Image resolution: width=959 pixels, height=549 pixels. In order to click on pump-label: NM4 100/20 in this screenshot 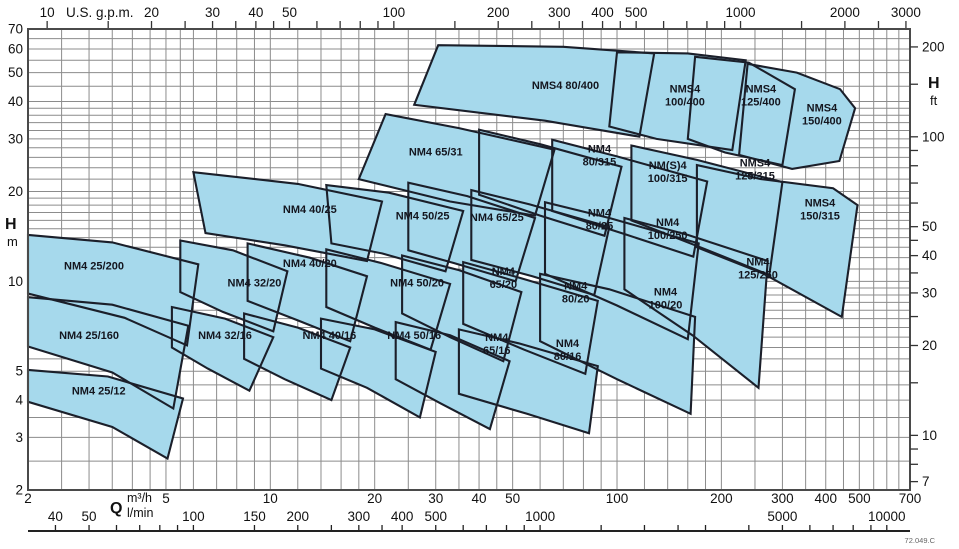, I will do `click(666, 298)`.